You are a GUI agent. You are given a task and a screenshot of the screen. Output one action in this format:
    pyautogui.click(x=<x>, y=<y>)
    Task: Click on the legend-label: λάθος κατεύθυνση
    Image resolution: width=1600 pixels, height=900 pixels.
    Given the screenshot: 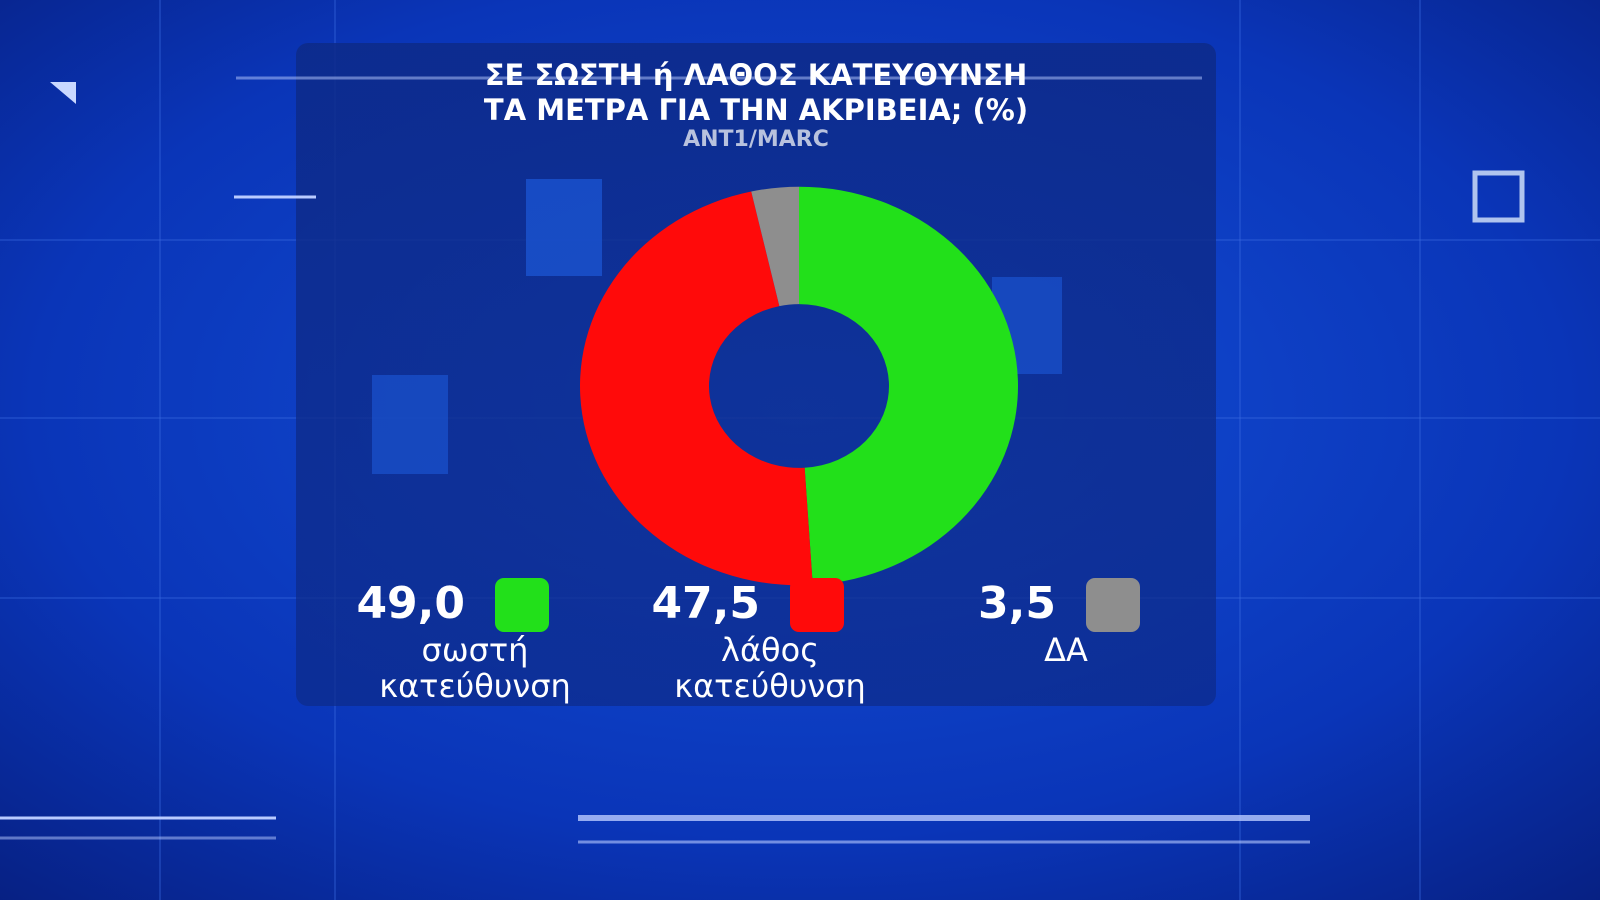 What is the action you would take?
    pyautogui.click(x=770, y=668)
    